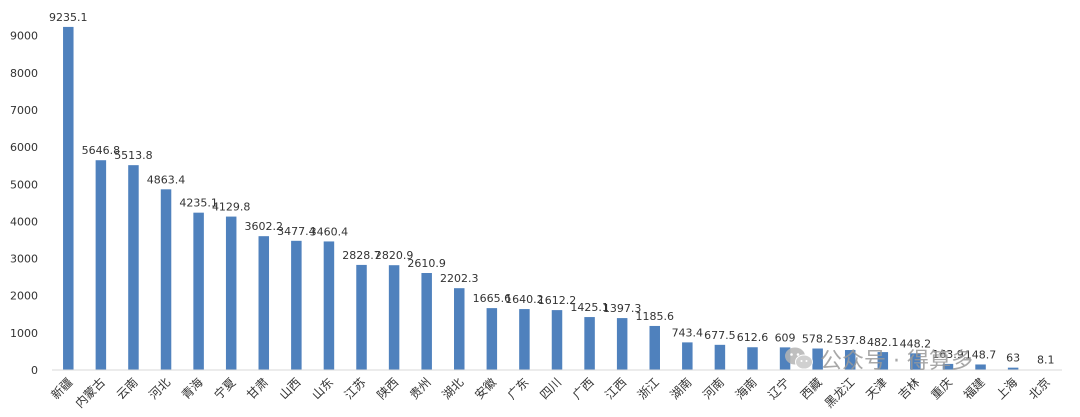  What do you see at coordinates (557, 300) in the screenshot?
I see `data-label: 1612.2` at bounding box center [557, 300].